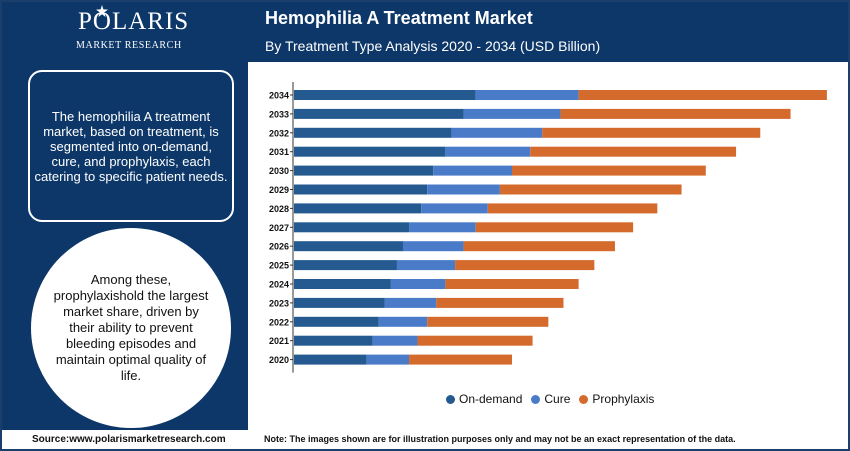 This screenshot has height=451, width=850. Describe the element at coordinates (572, 208) in the screenshot. I see `bar-prophylaxis-2028` at that location.